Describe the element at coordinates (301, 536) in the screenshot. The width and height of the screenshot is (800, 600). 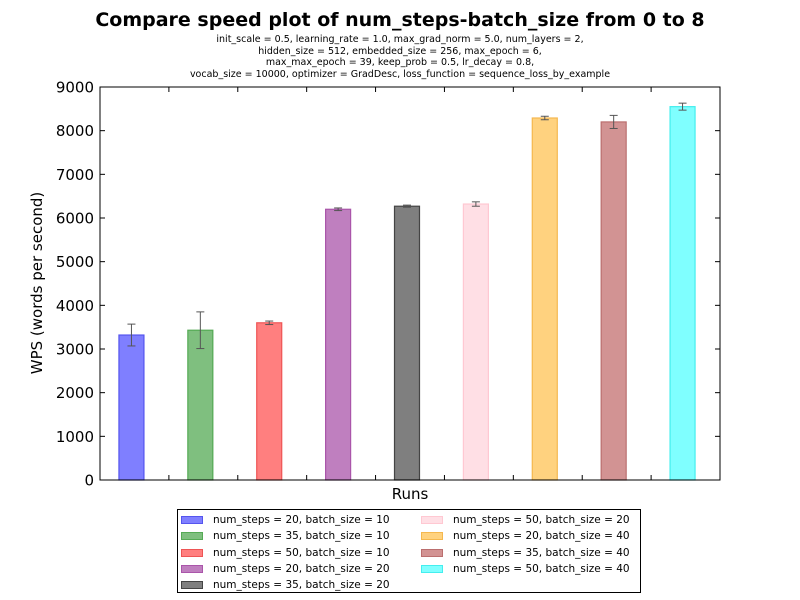
I see `legend-label: num_steps = 35, batch_size = 10` at that location.